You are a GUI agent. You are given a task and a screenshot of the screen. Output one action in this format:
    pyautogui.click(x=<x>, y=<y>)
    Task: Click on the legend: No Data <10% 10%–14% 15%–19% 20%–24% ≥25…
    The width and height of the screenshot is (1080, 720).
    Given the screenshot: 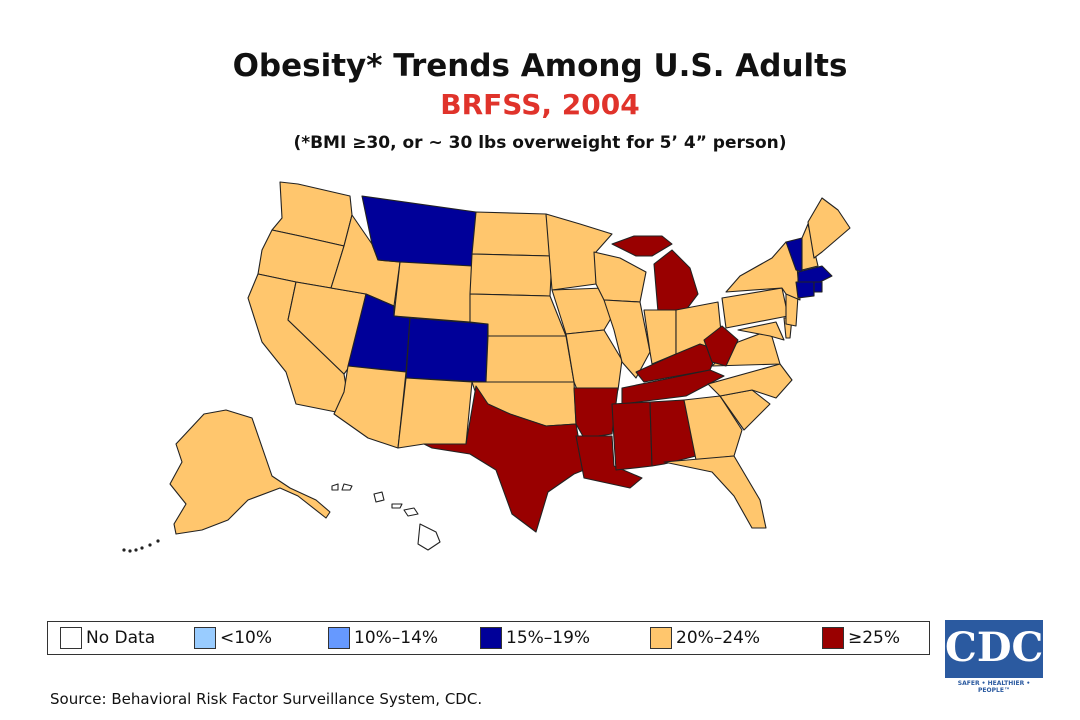 What is the action you would take?
    pyautogui.click(x=488, y=638)
    